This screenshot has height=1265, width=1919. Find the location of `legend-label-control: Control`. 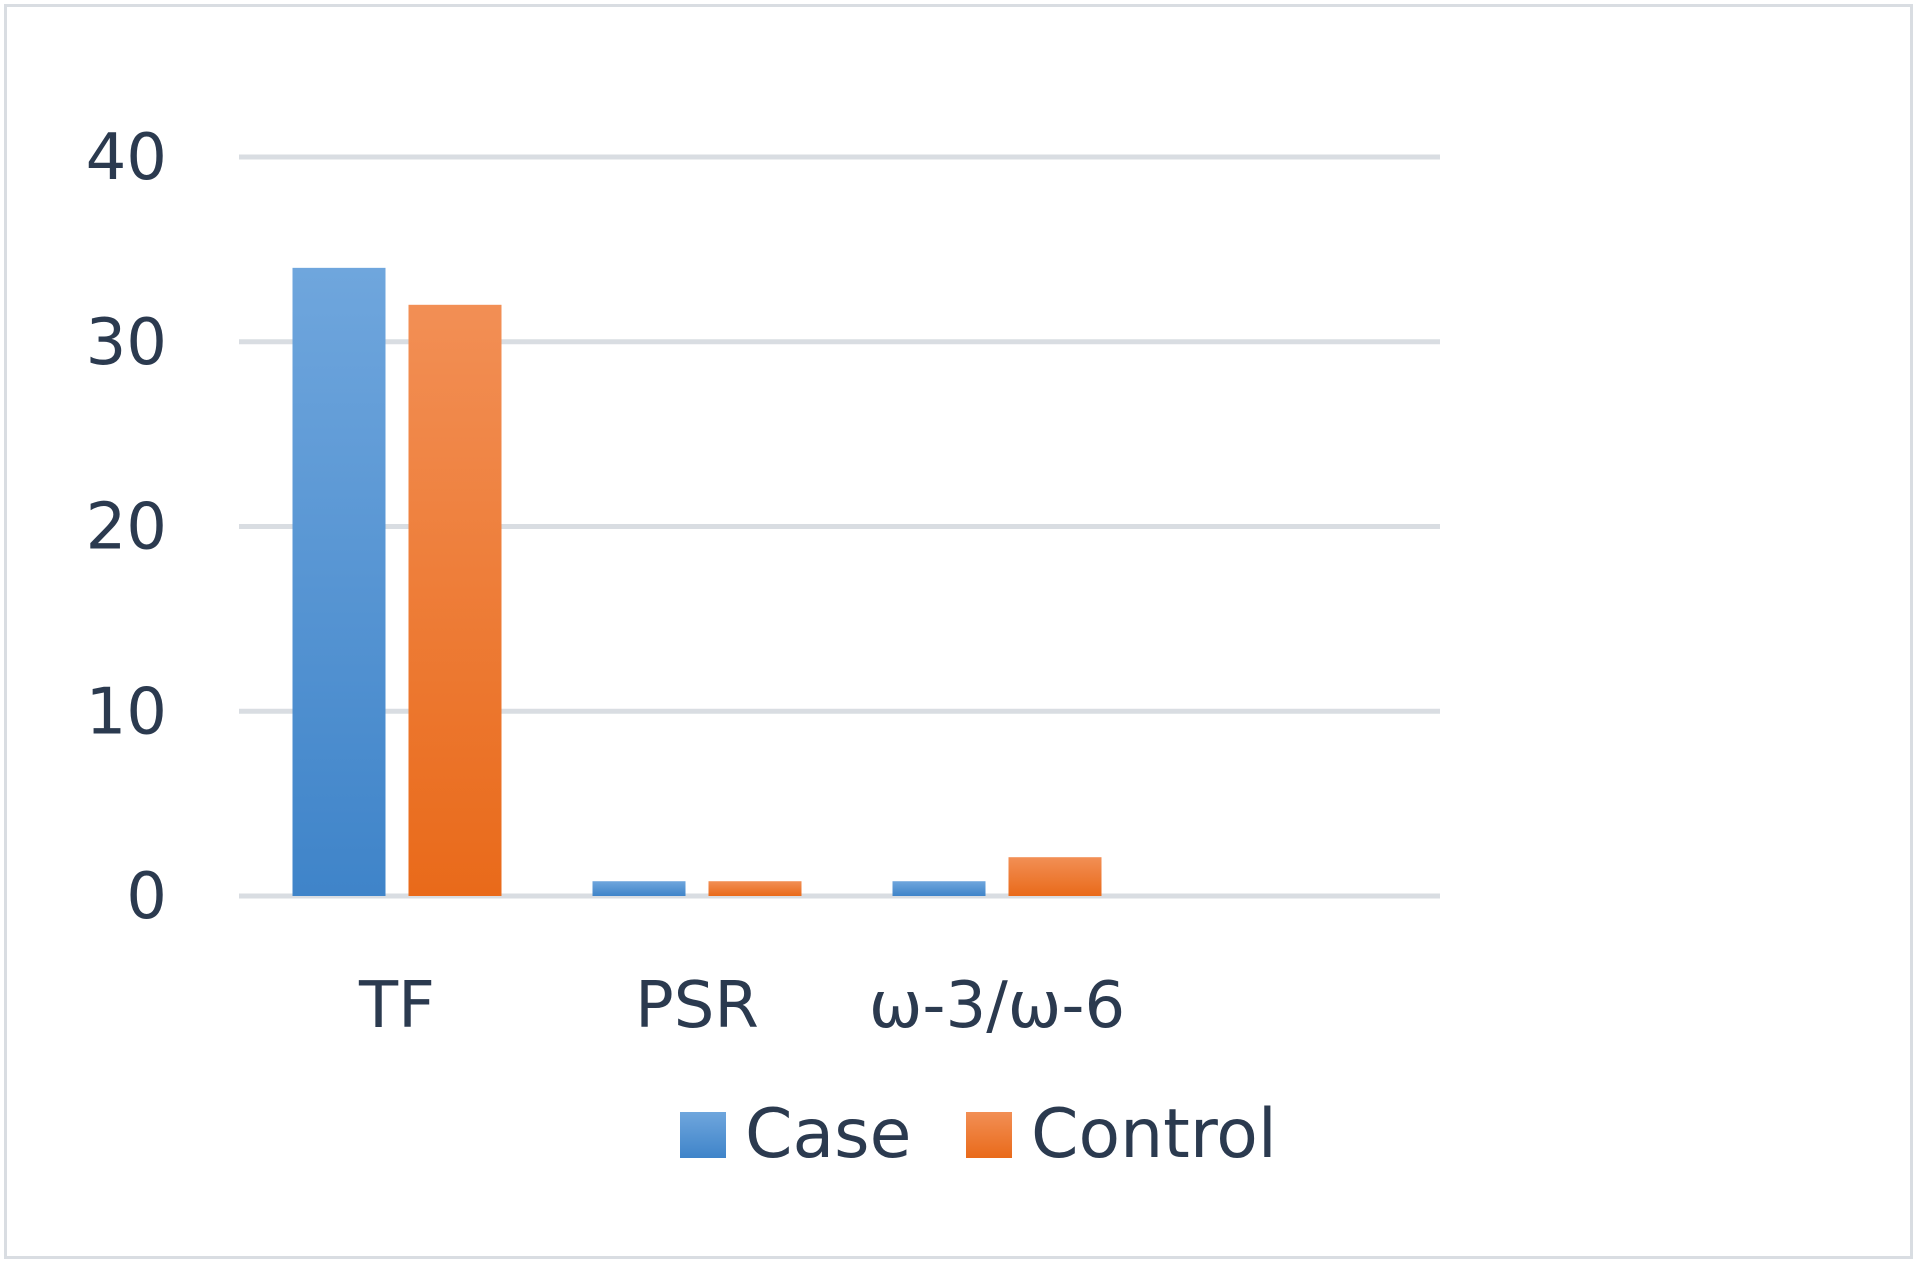

legend-label-control: Control is located at coordinates (1154, 1134).